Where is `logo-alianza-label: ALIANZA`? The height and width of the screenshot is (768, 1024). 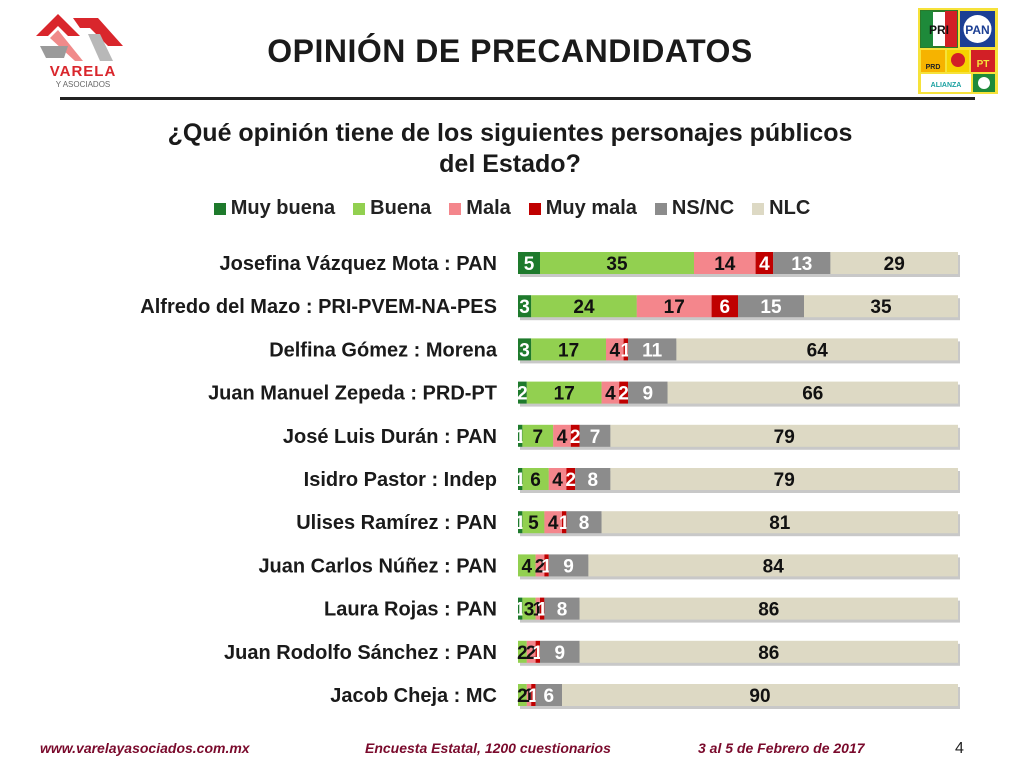 logo-alianza-label: ALIANZA is located at coordinates (946, 85).